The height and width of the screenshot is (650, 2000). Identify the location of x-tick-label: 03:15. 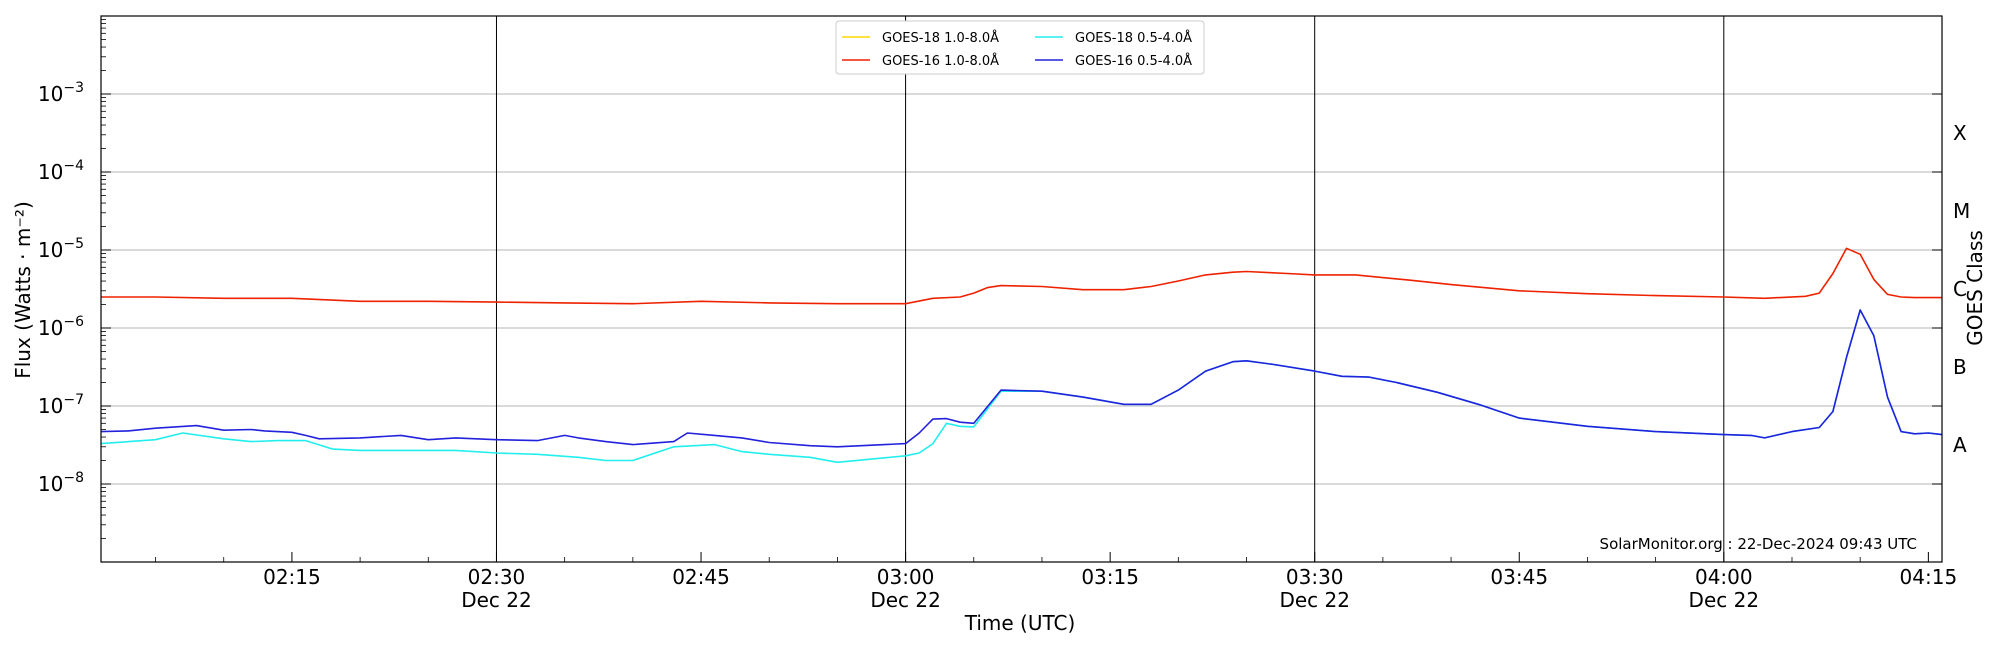
(1110, 577).